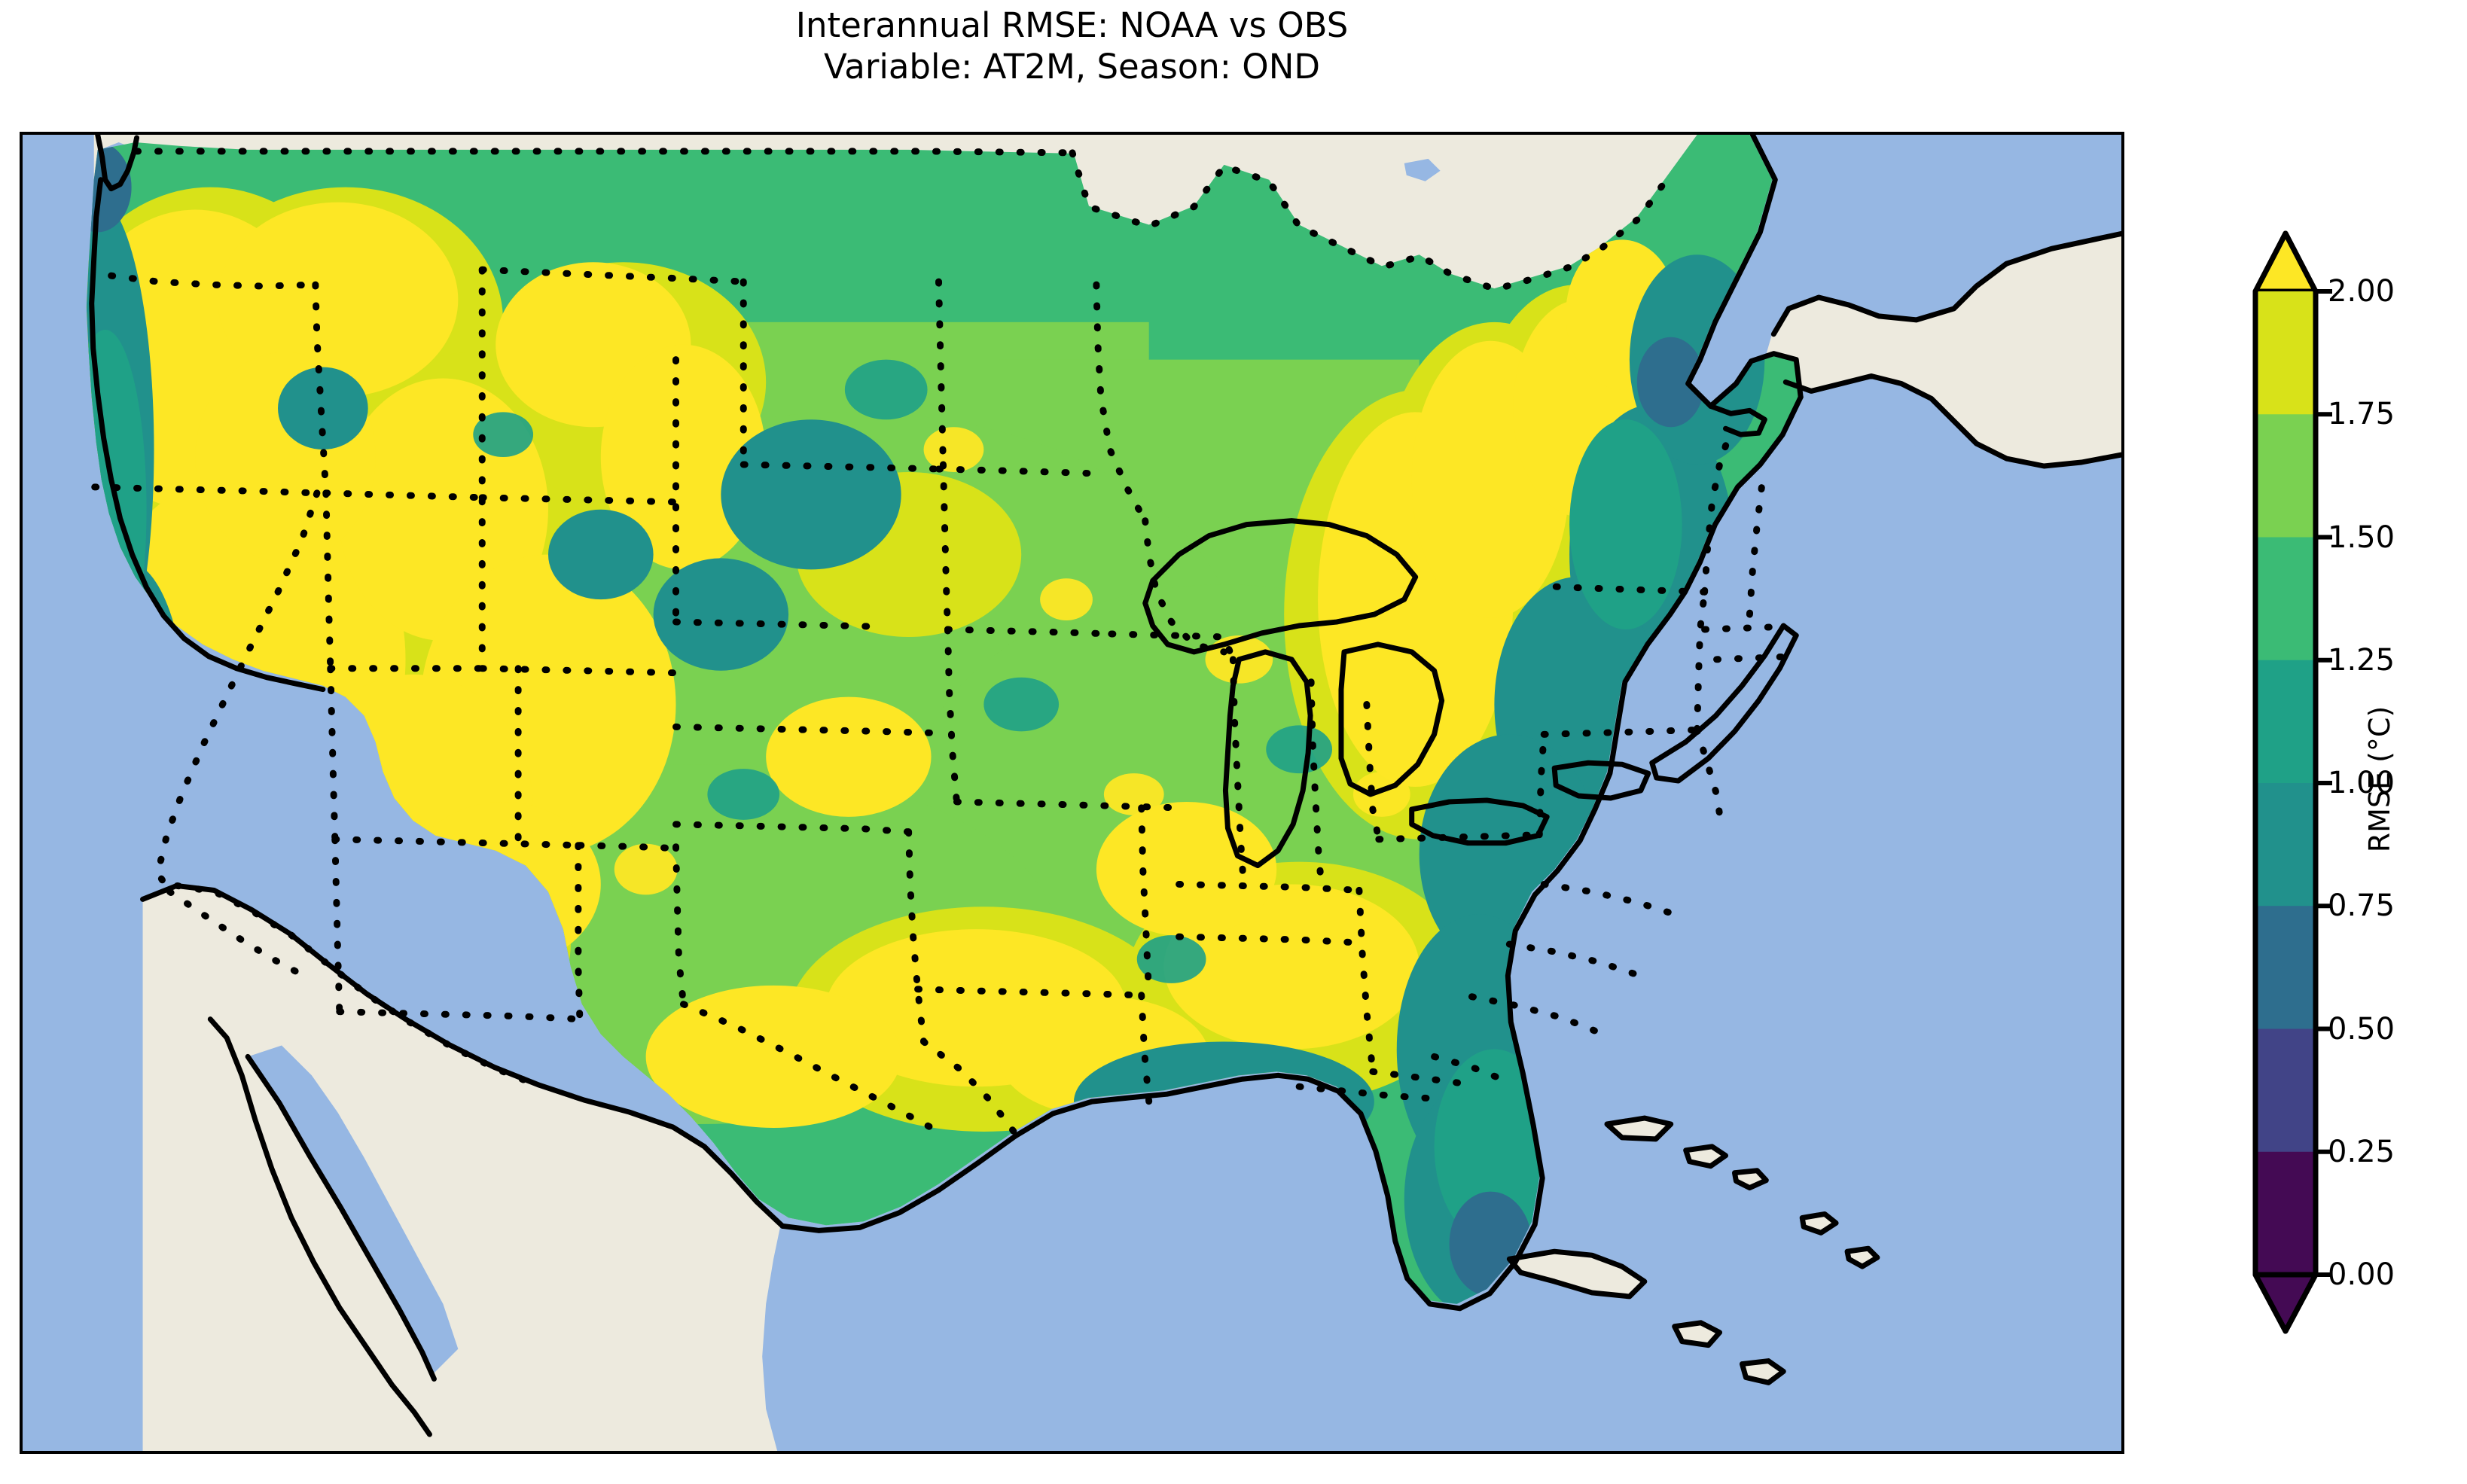 Image resolution: width=2467 pixels, height=1484 pixels. What do you see at coordinates (1072, 67) in the screenshot?
I see `chart-subtitle: Variable: AT2M, Season: OND` at bounding box center [1072, 67].